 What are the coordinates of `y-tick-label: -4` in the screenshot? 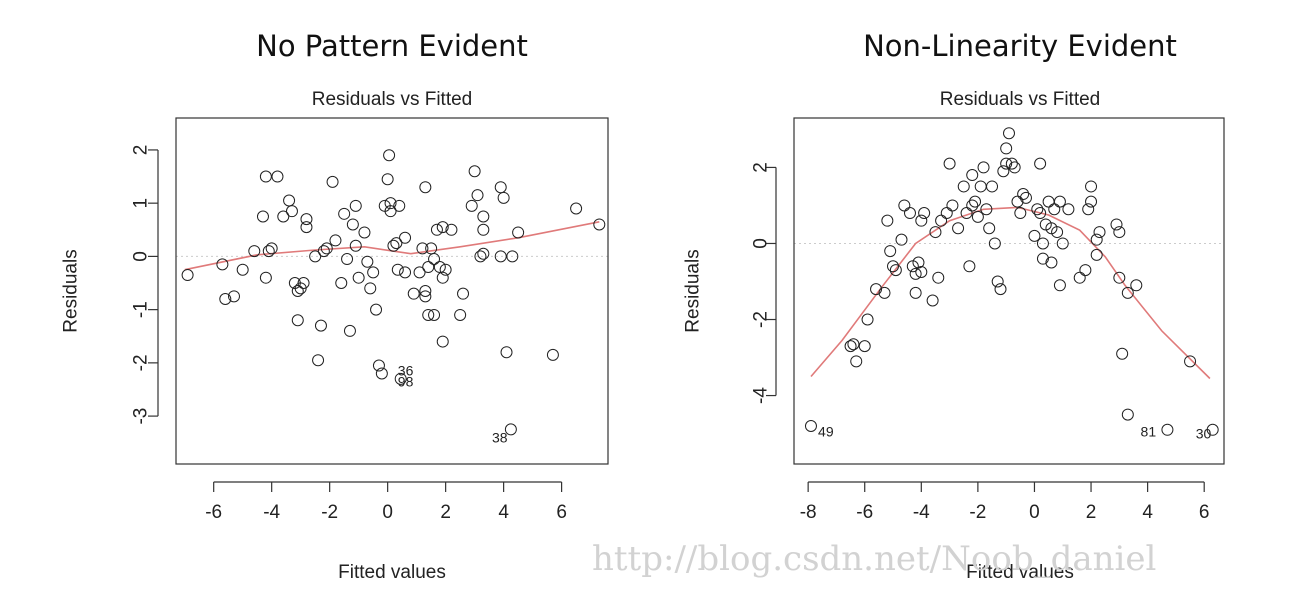 It's located at (761, 395).